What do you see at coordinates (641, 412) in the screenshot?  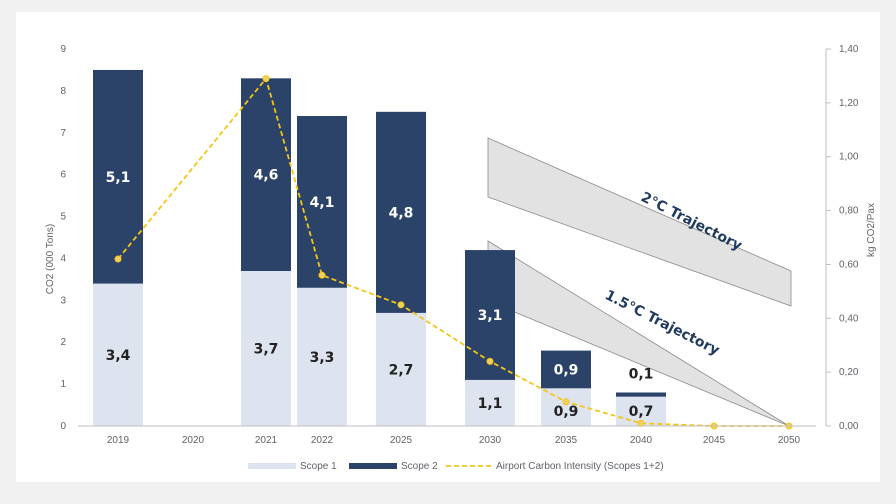 I see `label-scope1-2040: 0,7` at bounding box center [641, 412].